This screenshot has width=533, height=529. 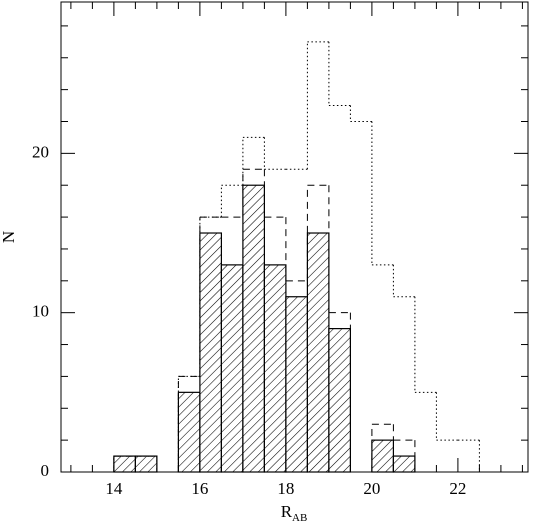 I want to click on y-tick-label: 10, so click(x=40, y=311).